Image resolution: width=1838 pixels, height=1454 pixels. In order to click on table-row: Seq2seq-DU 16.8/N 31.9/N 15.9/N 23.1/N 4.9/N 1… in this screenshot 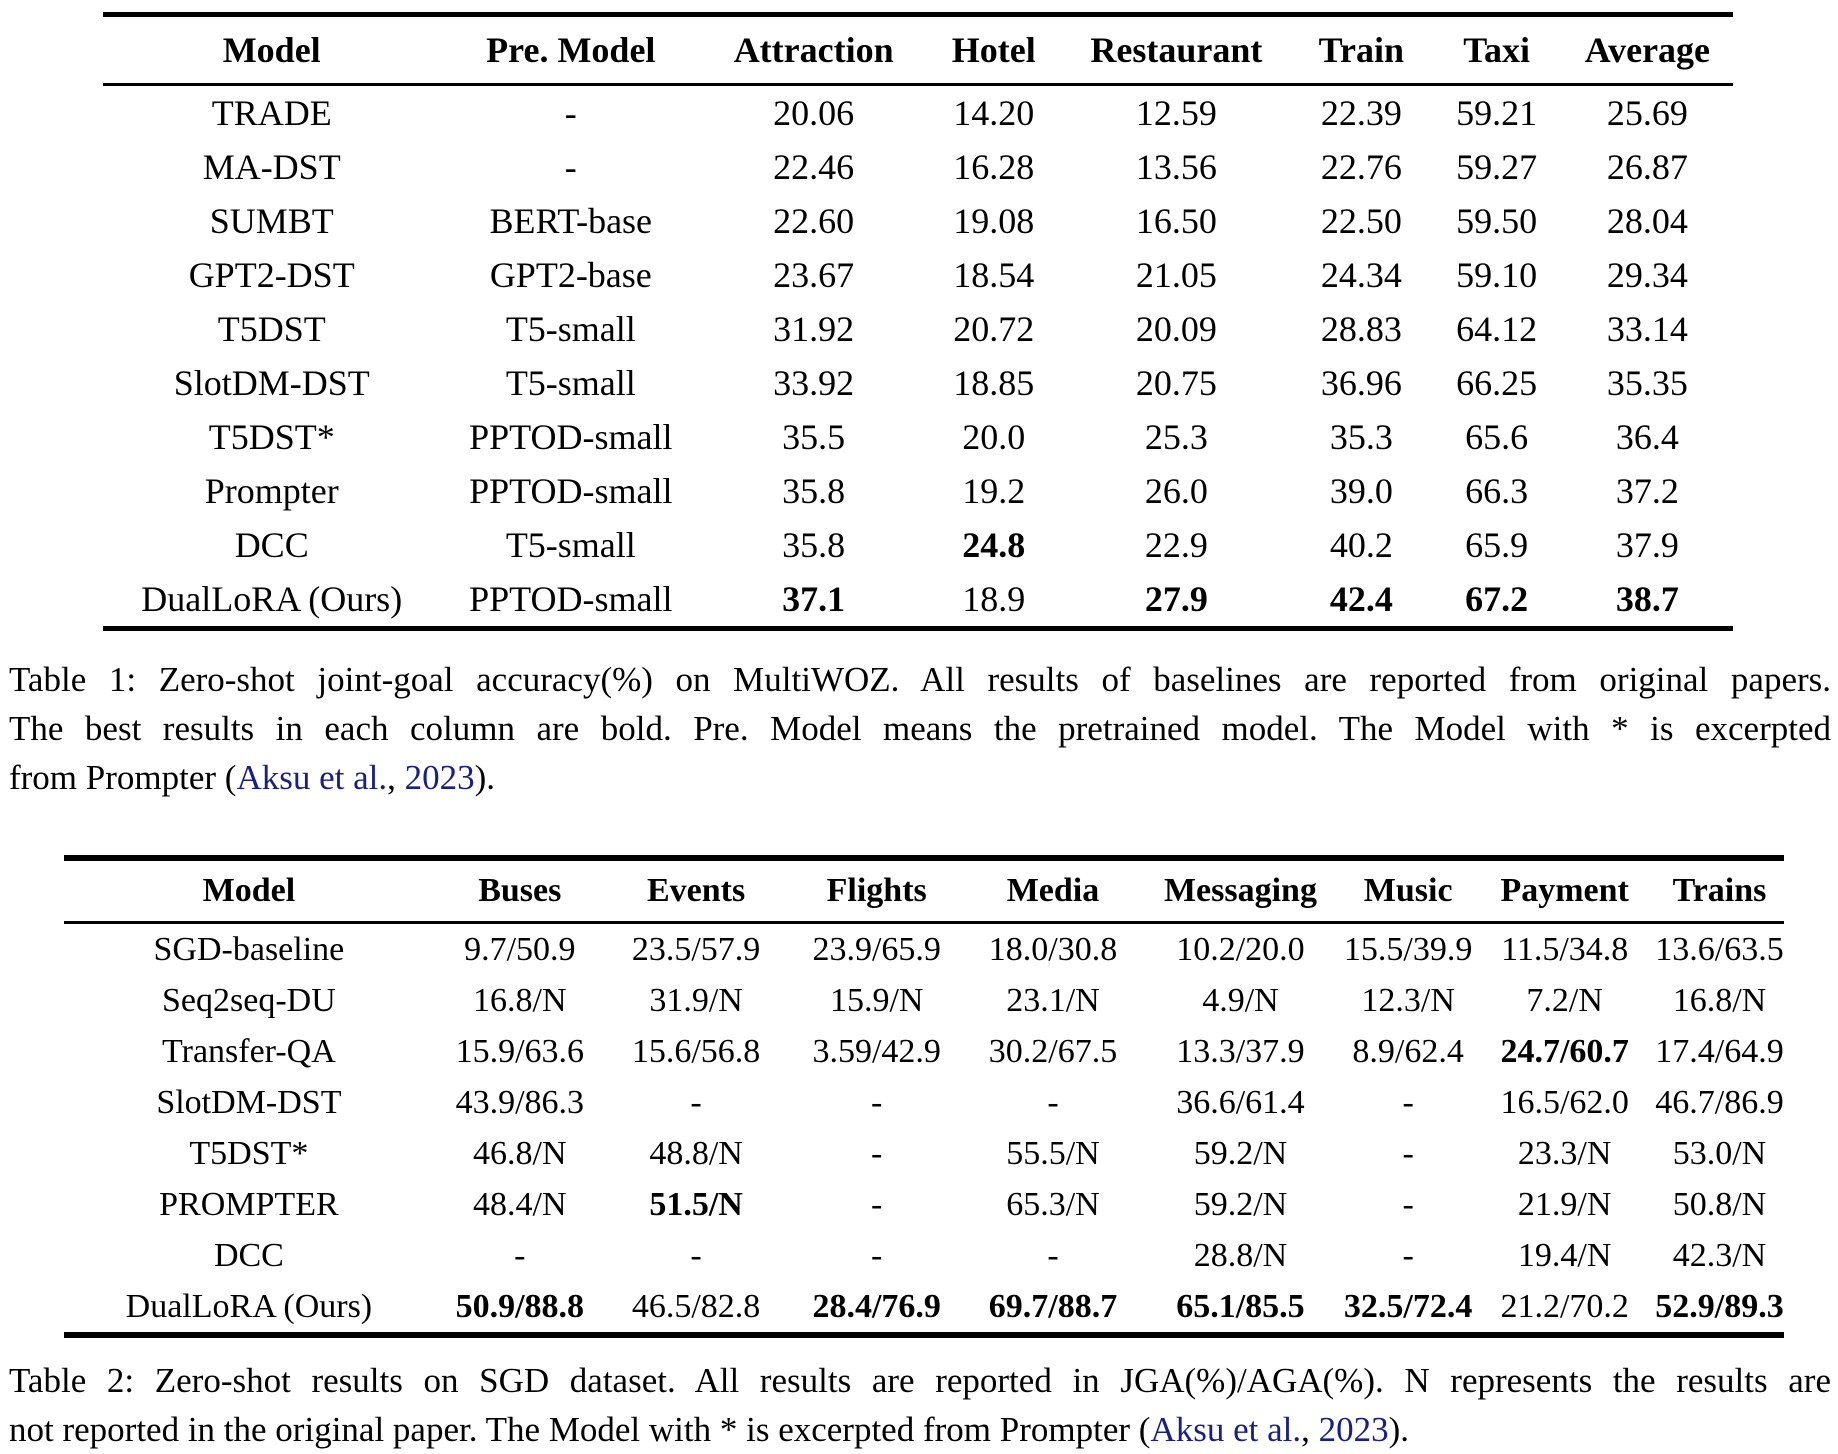, I will do `click(924, 1000)`.